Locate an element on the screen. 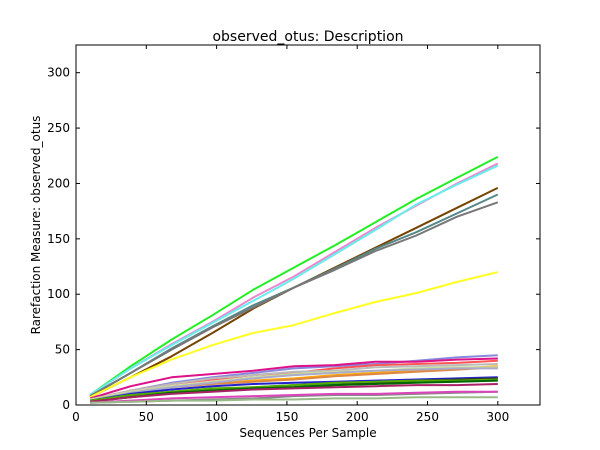 The width and height of the screenshot is (600, 450). chart-title: observed_otus: Description is located at coordinates (307, 37).